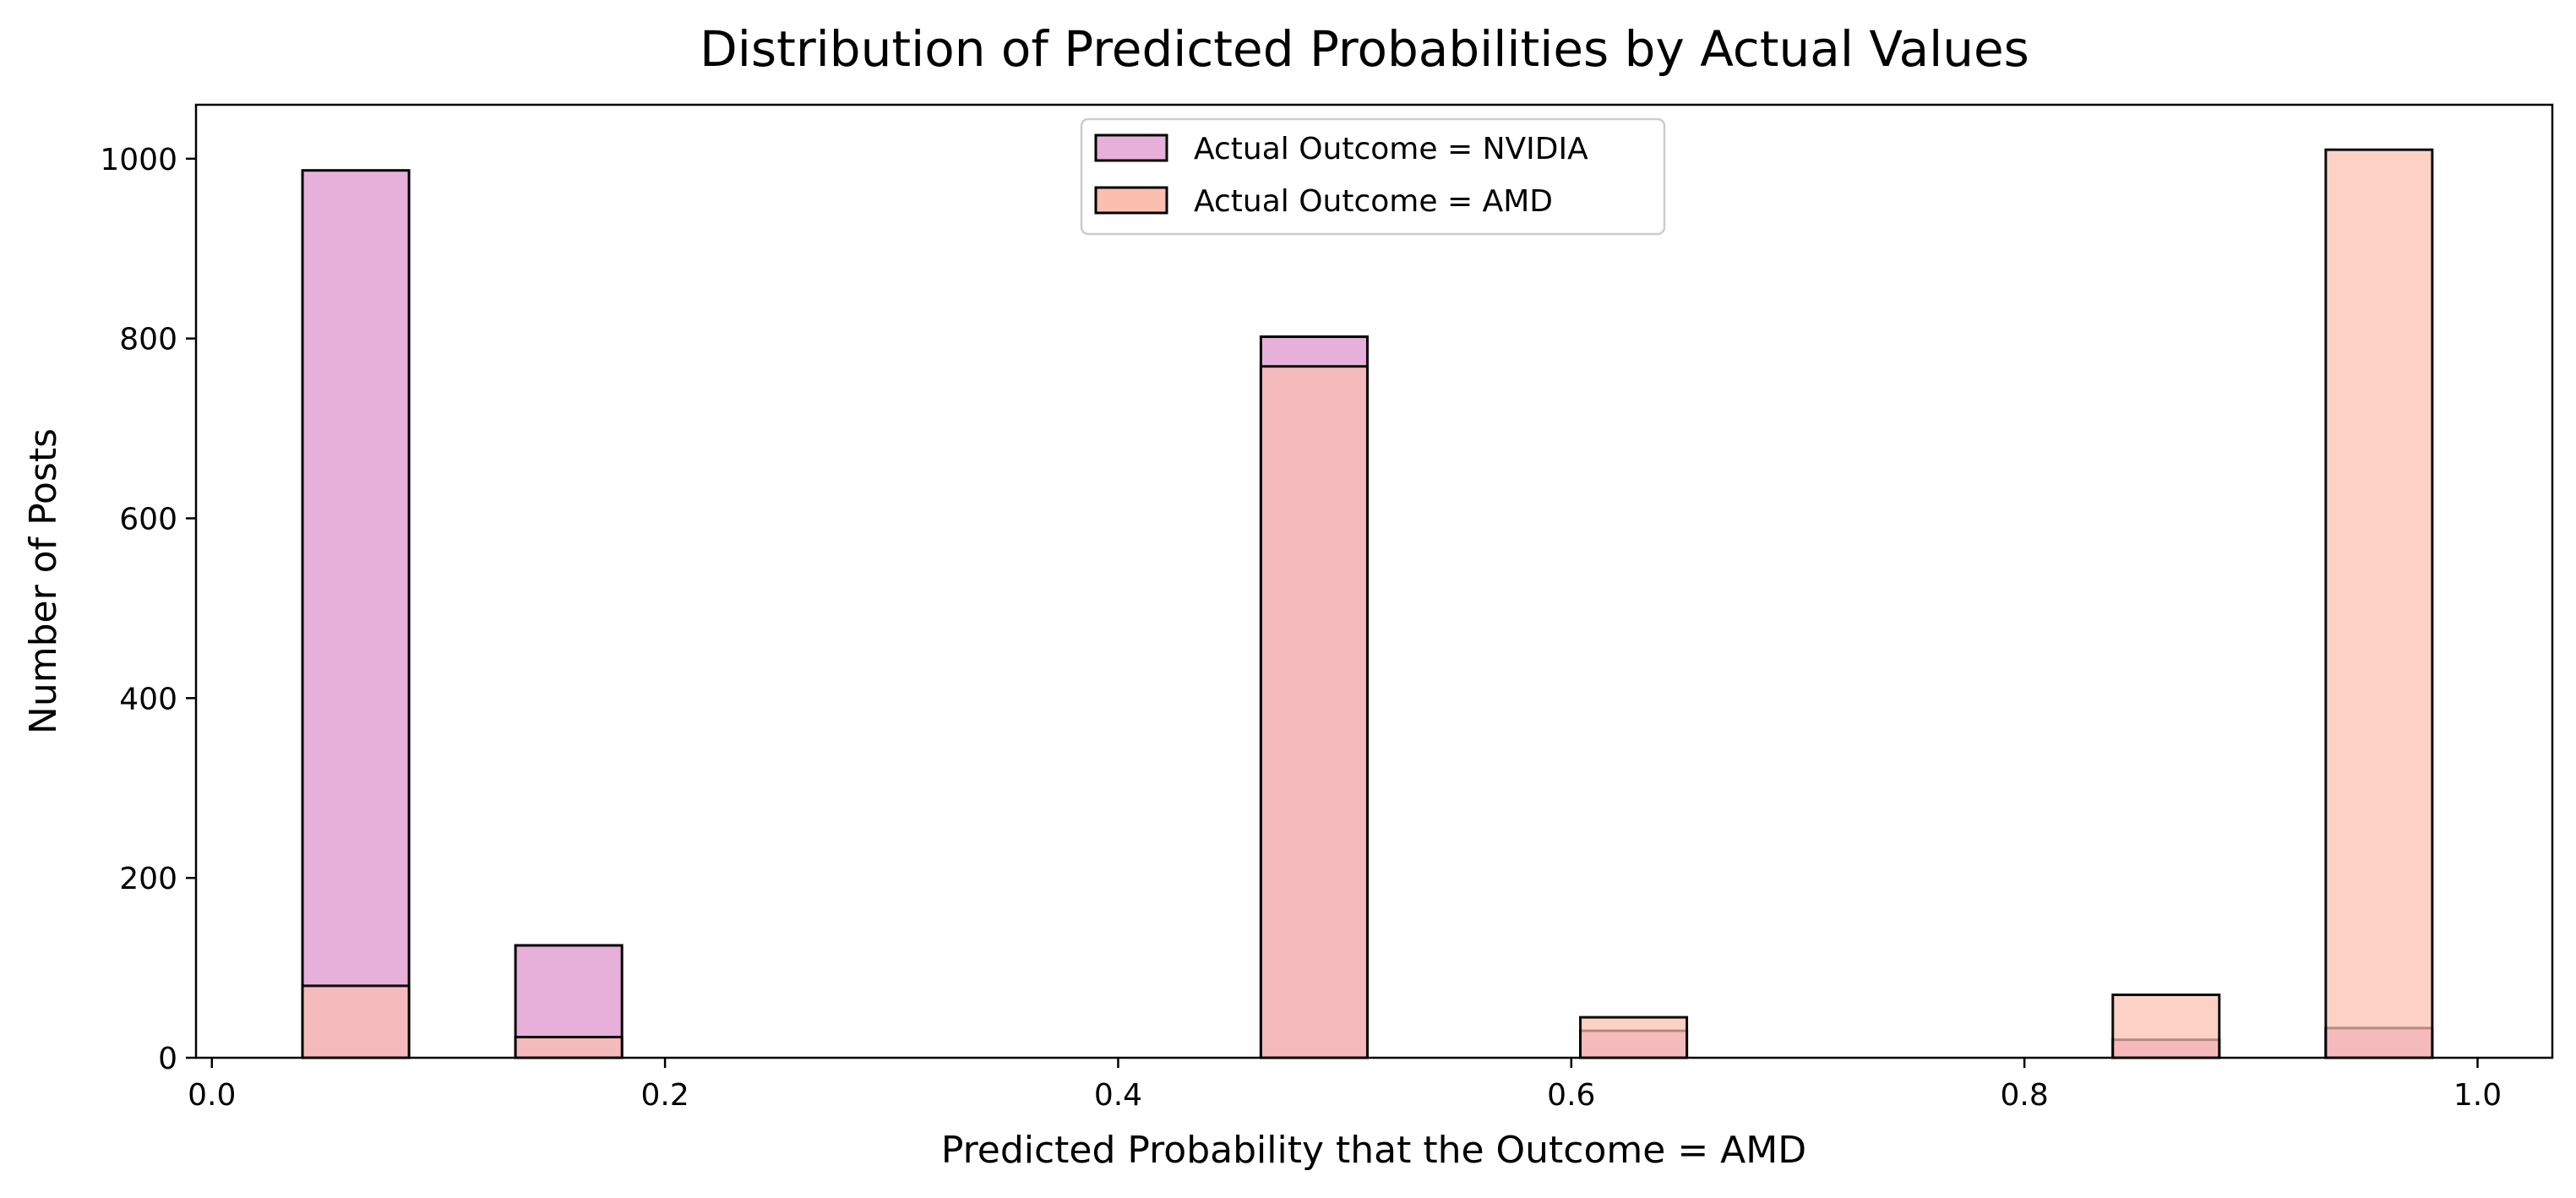 This screenshot has height=1198, width=2576. I want to click on x-tick-label: 1.0, so click(2477, 1095).